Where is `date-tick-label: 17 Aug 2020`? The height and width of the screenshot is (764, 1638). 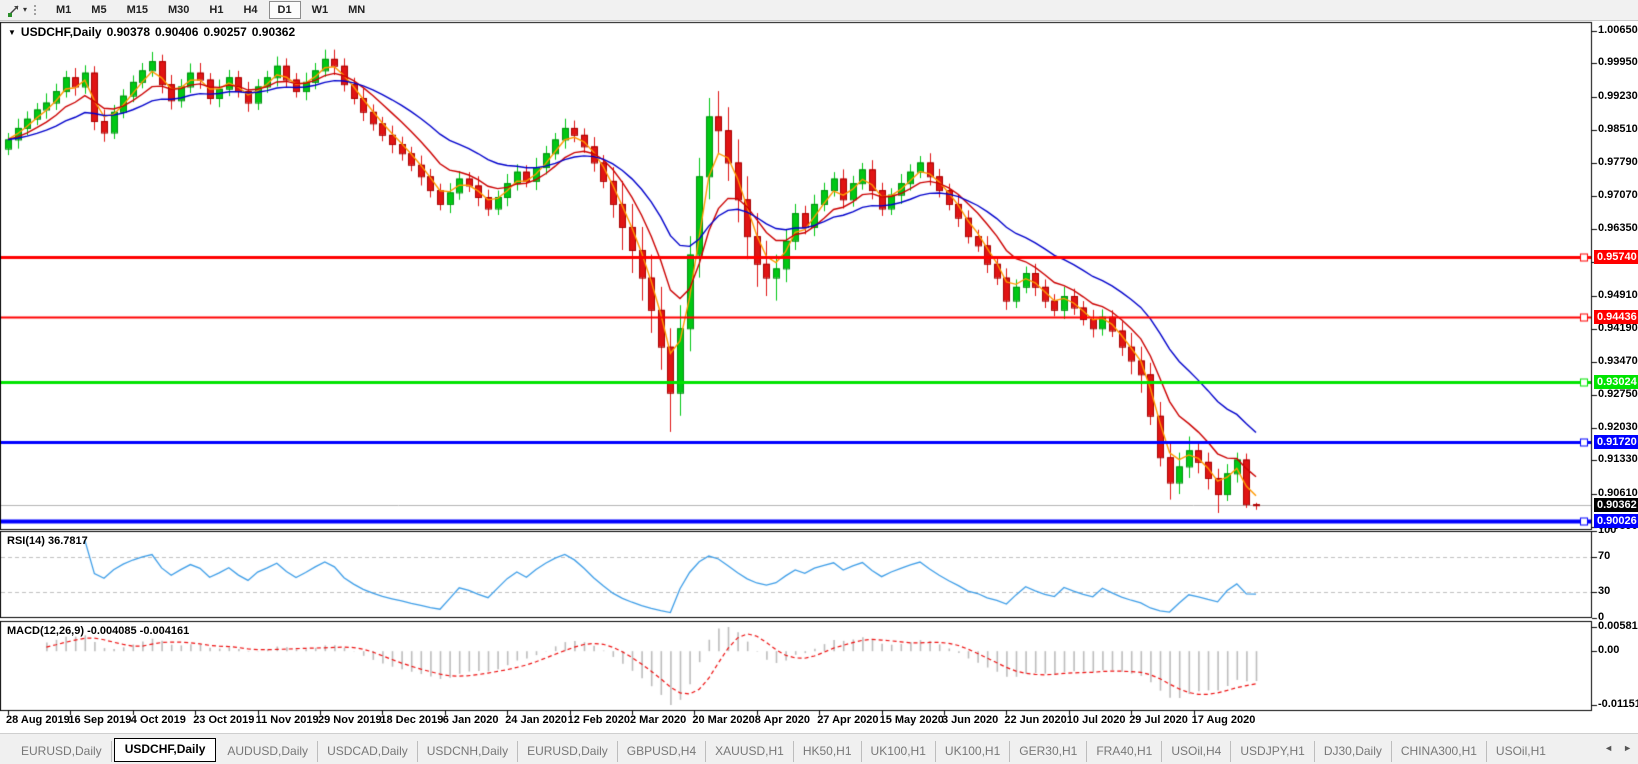 date-tick-label: 17 Aug 2020 is located at coordinates (1223, 720).